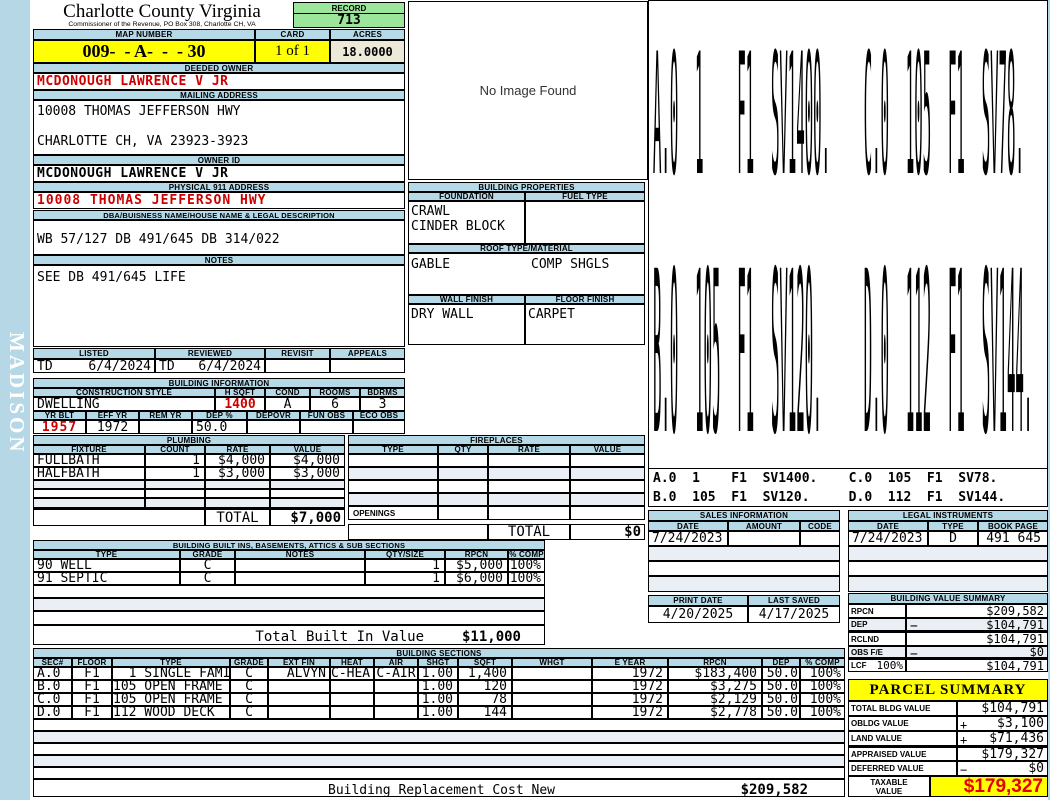 This screenshot has width=1050, height=800. What do you see at coordinates (237, 517) in the screenshot?
I see `plumbing-total-label: TOTAL` at bounding box center [237, 517].